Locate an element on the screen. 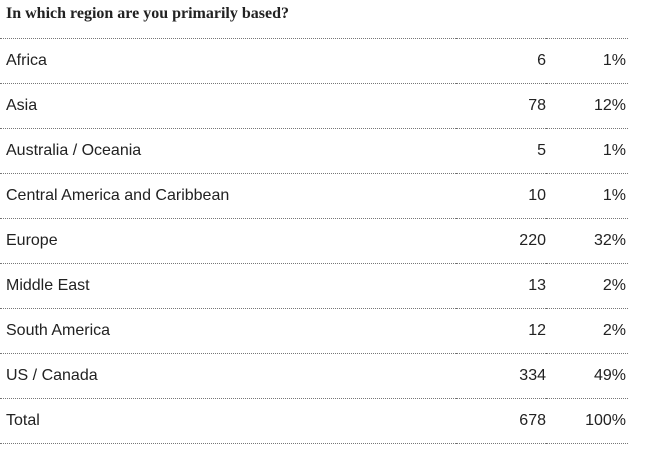 This screenshot has height=453, width=646. region-label: US / Canada is located at coordinates (228, 376).